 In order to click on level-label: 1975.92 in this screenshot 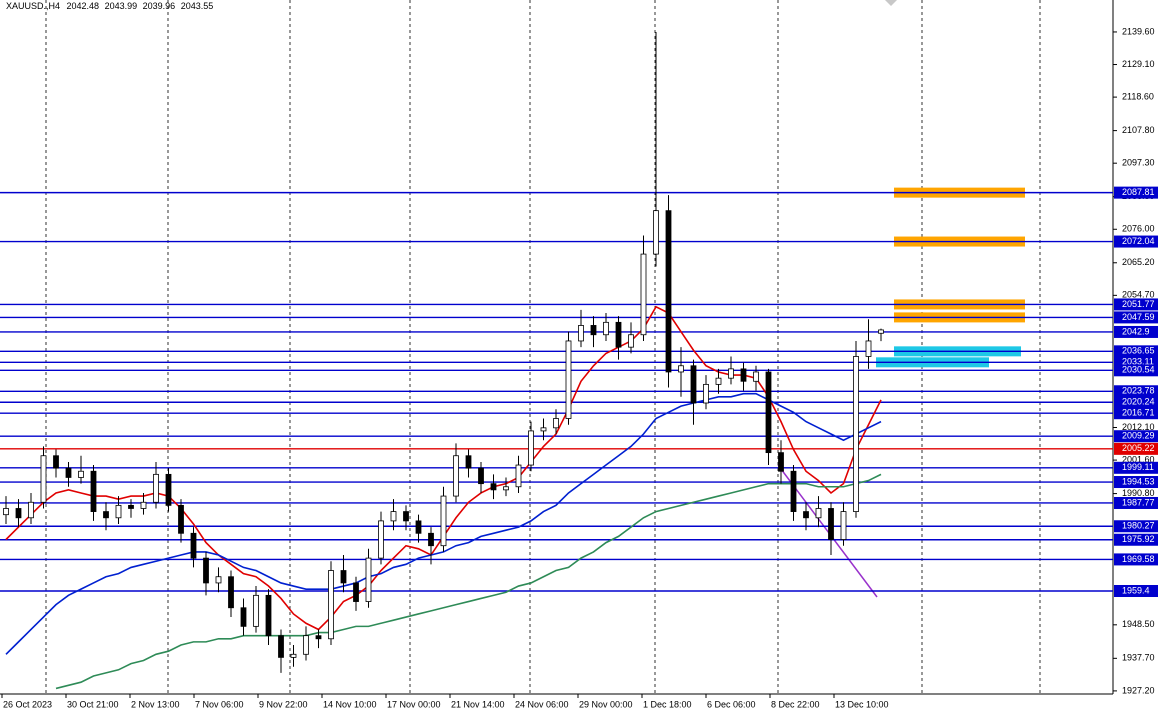, I will do `click(1138, 539)`.